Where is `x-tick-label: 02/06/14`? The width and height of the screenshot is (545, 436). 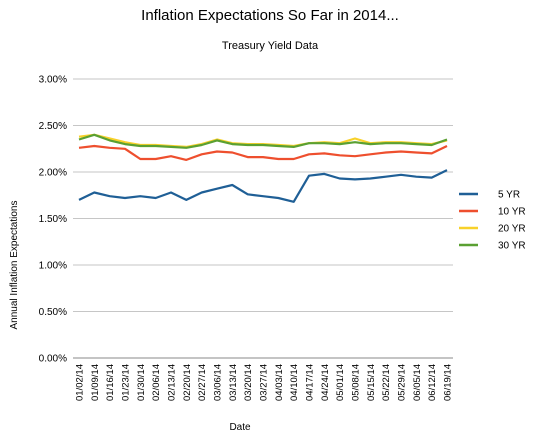 x-tick-label: 02/06/14 is located at coordinates (156, 382).